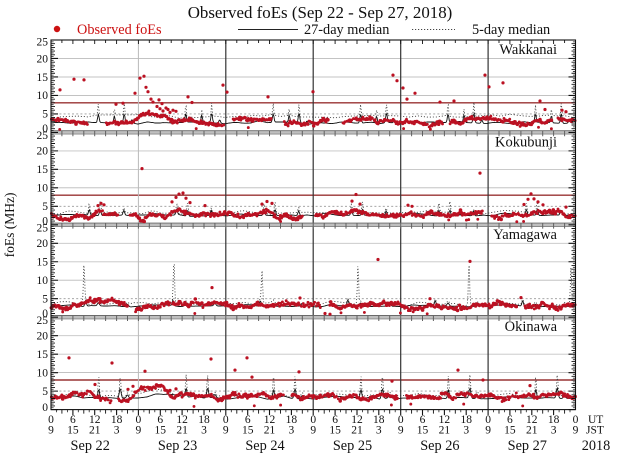  Describe the element at coordinates (595, 431) in the screenshot. I see `svg-text: JST` at that location.